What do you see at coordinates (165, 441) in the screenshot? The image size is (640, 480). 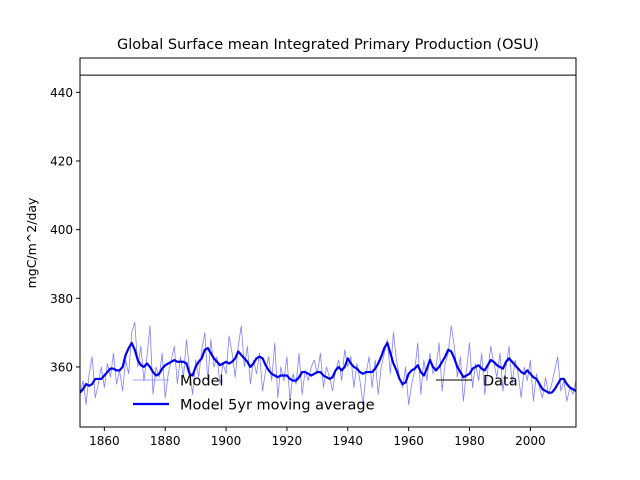 I see `x-tick-label: 1880` at bounding box center [165, 441].